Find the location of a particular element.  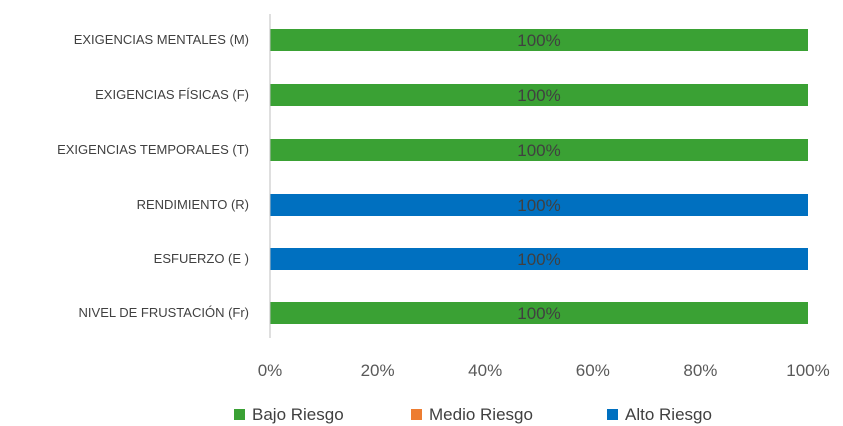

data-labels: 100% 100% 100% 100% 100% 100% is located at coordinates (538, 177).